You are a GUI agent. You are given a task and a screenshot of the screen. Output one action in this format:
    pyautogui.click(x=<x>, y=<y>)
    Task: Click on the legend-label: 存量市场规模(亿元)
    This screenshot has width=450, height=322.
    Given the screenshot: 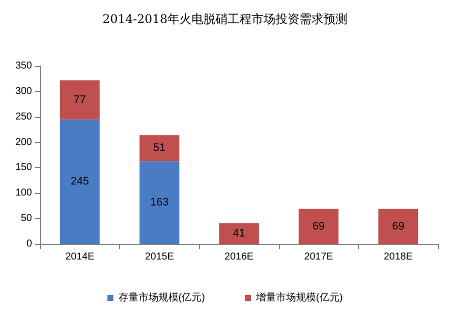 What is the action you would take?
    pyautogui.click(x=162, y=298)
    